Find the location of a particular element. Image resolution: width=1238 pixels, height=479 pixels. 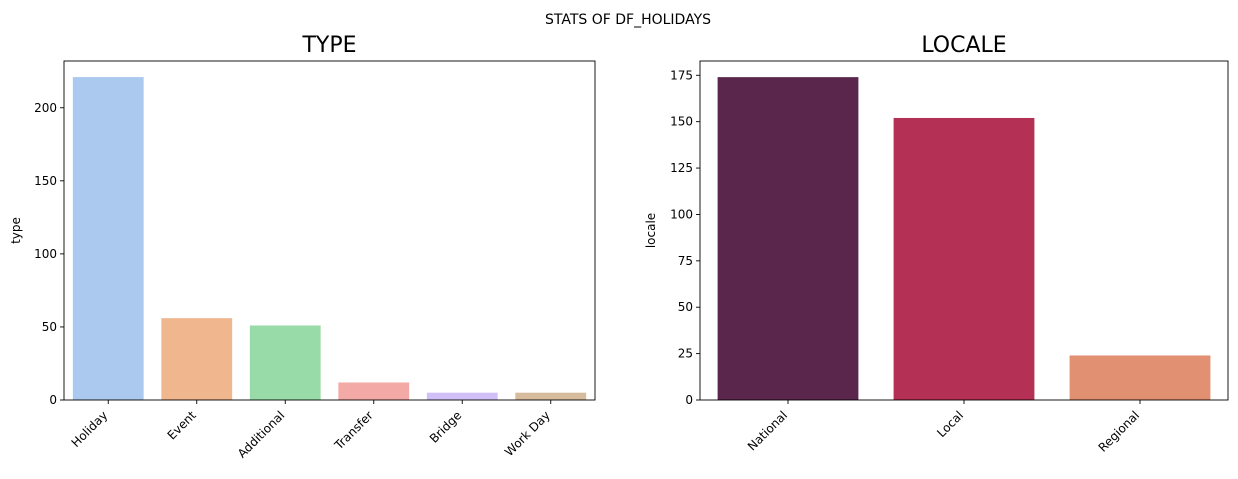

chart-type-ytick-label: 200 is located at coordinates (45, 108).